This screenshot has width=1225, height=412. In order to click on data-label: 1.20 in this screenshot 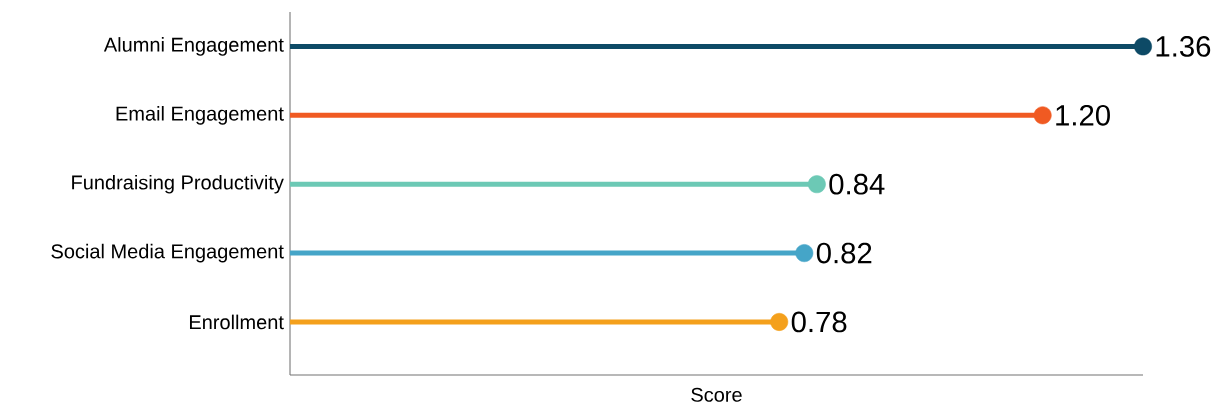, I will do `click(1083, 115)`.